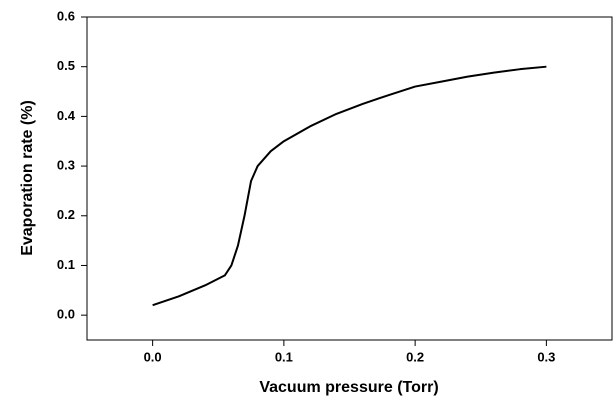 The image size is (616, 402). I want to click on x-axis-title: Vacuum pressure (Torr), so click(348, 387).